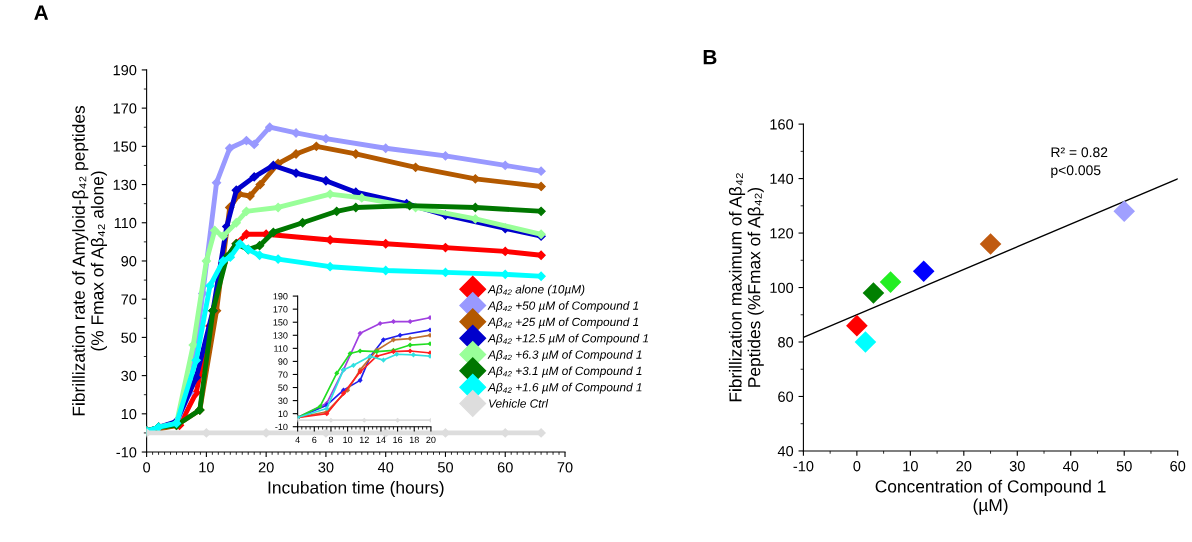  What do you see at coordinates (746, 287) in the screenshot?
I see `y-axis-title: Fibrillization maximum of Aβ₄₂ Peptides (%Fmax of Aβ₄₂)` at bounding box center [746, 287].